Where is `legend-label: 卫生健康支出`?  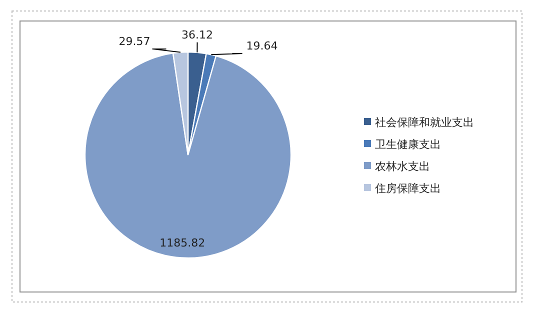 legend-label: 卫生健康支出 is located at coordinates (408, 144).